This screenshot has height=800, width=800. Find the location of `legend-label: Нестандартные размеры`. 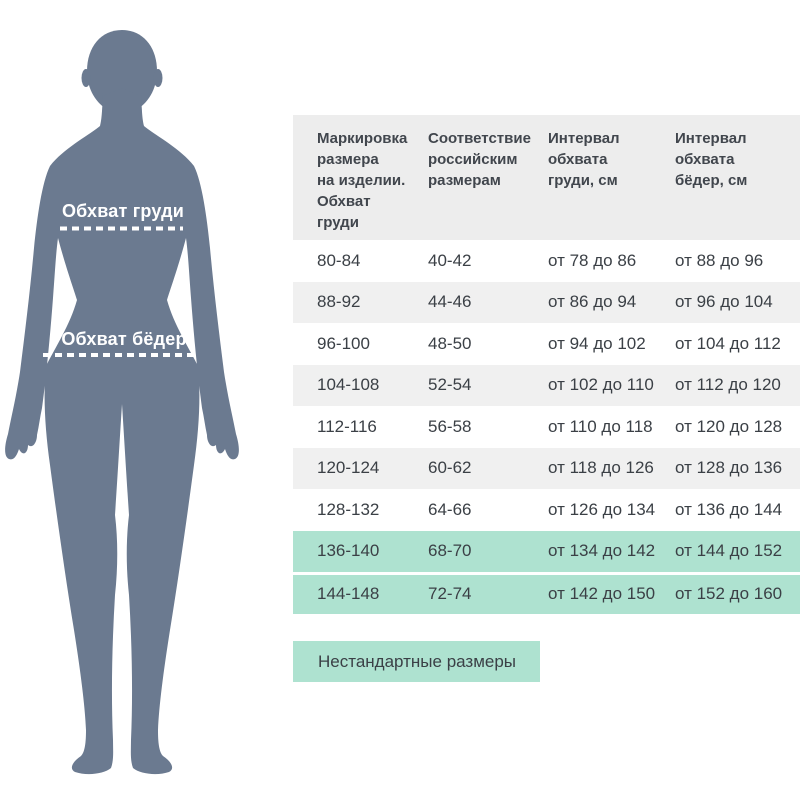

legend-label: Нестандартные размеры is located at coordinates (417, 661).